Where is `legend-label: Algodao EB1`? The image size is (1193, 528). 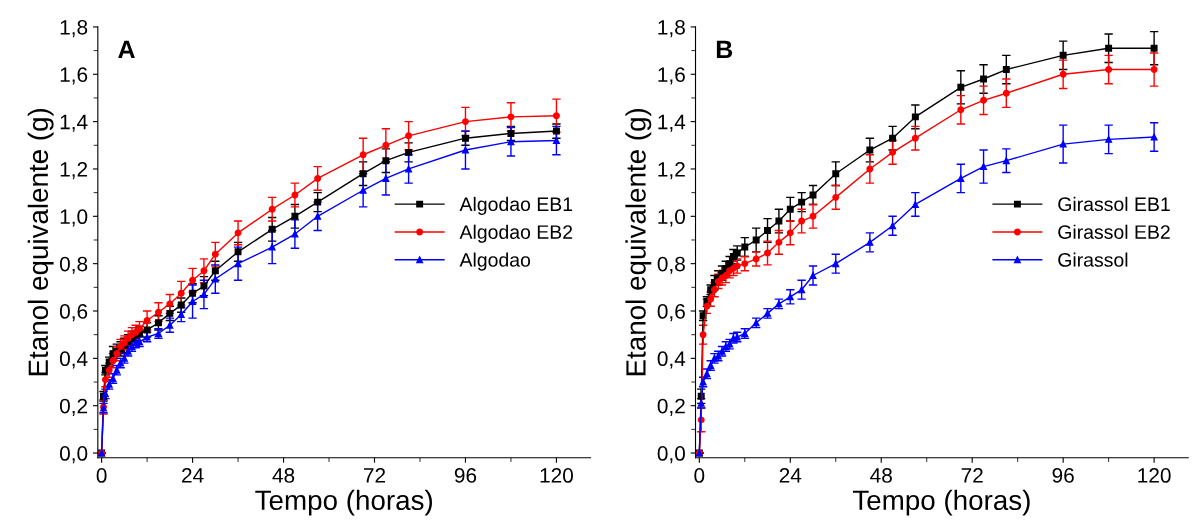 legend-label: Algodao EB1 is located at coordinates (516, 205).